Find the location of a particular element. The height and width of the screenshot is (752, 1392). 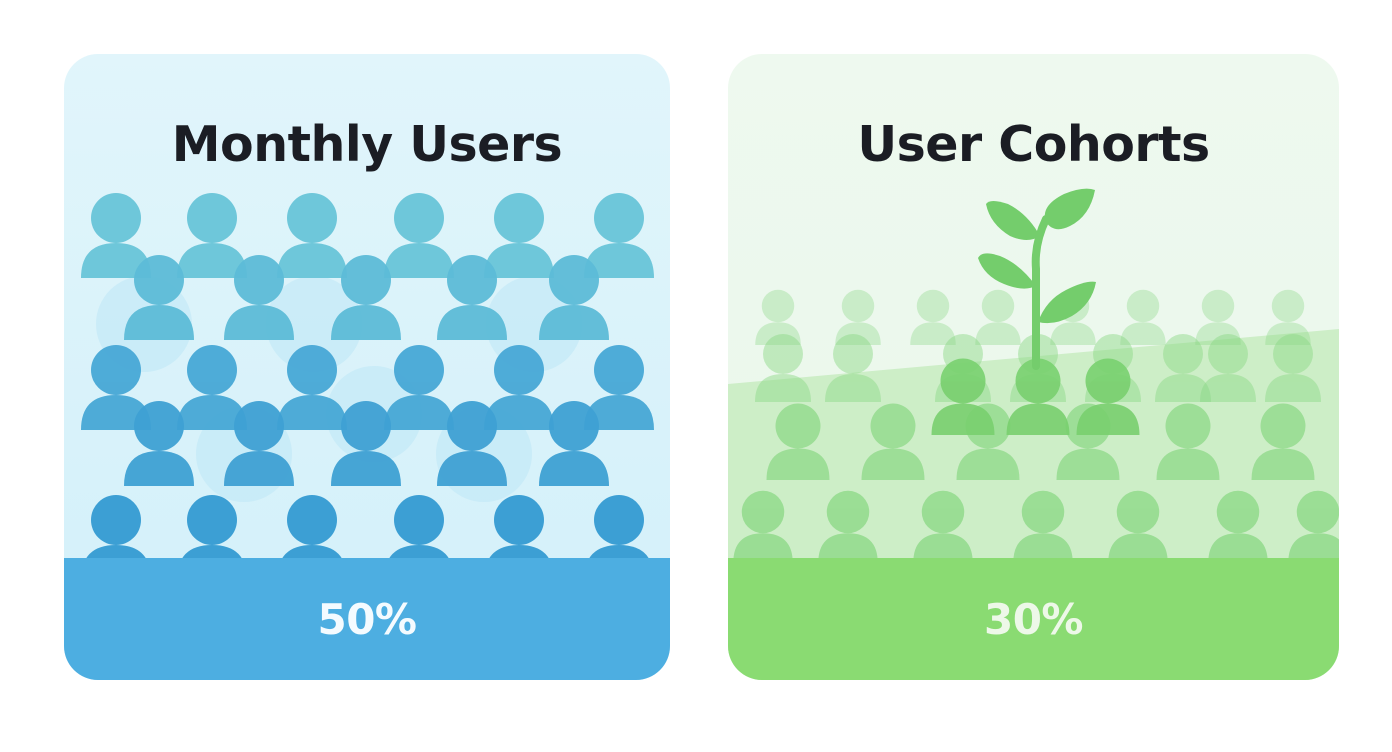

card-title: Monthly Users is located at coordinates (367, 144).